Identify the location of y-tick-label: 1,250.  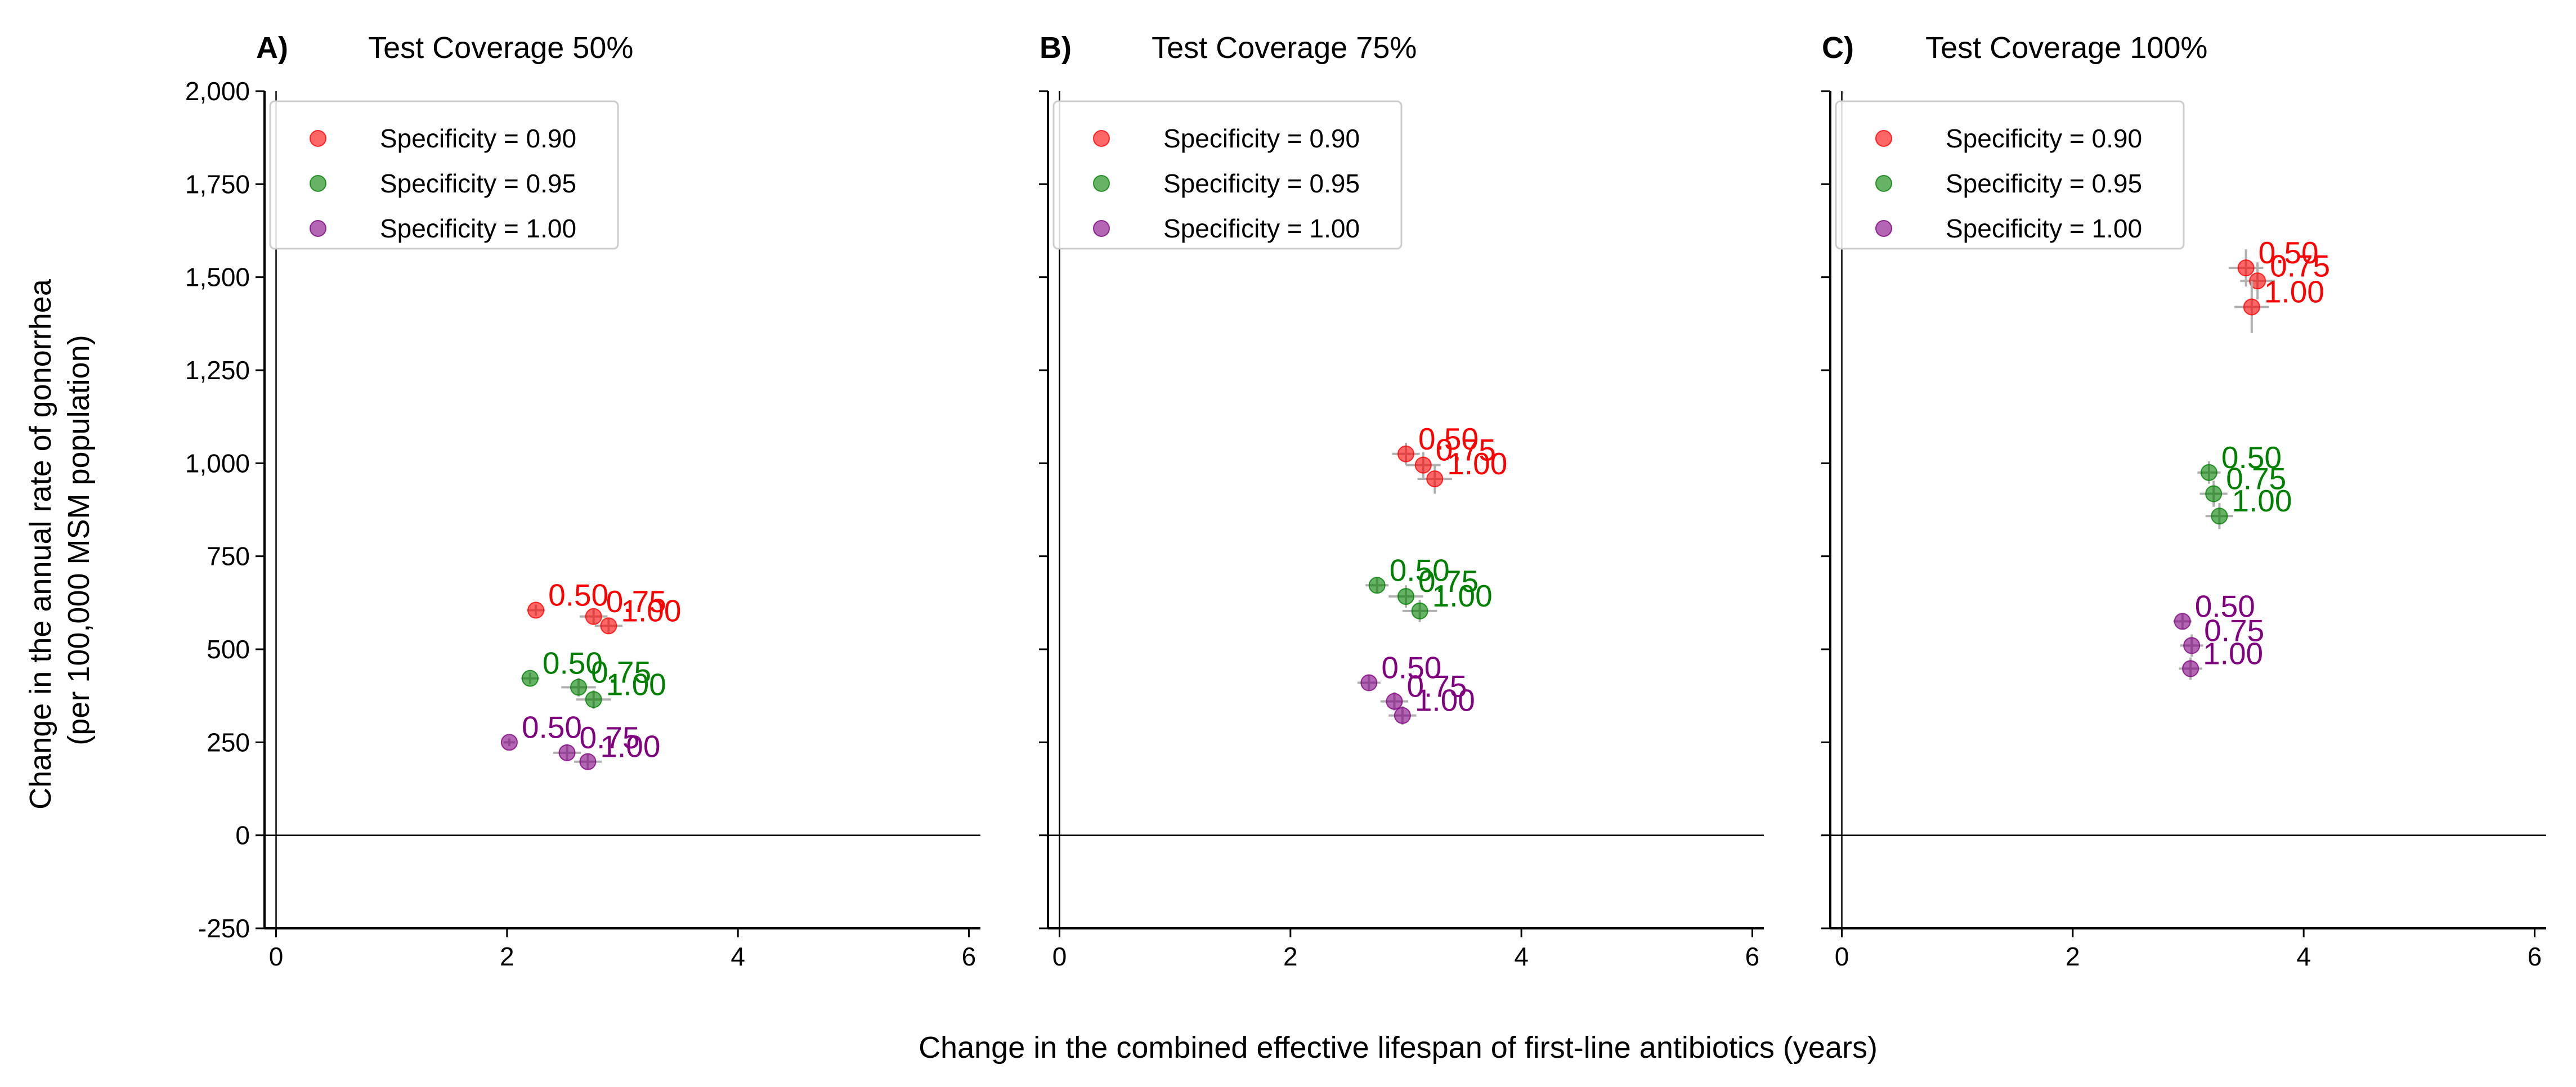
(217, 370).